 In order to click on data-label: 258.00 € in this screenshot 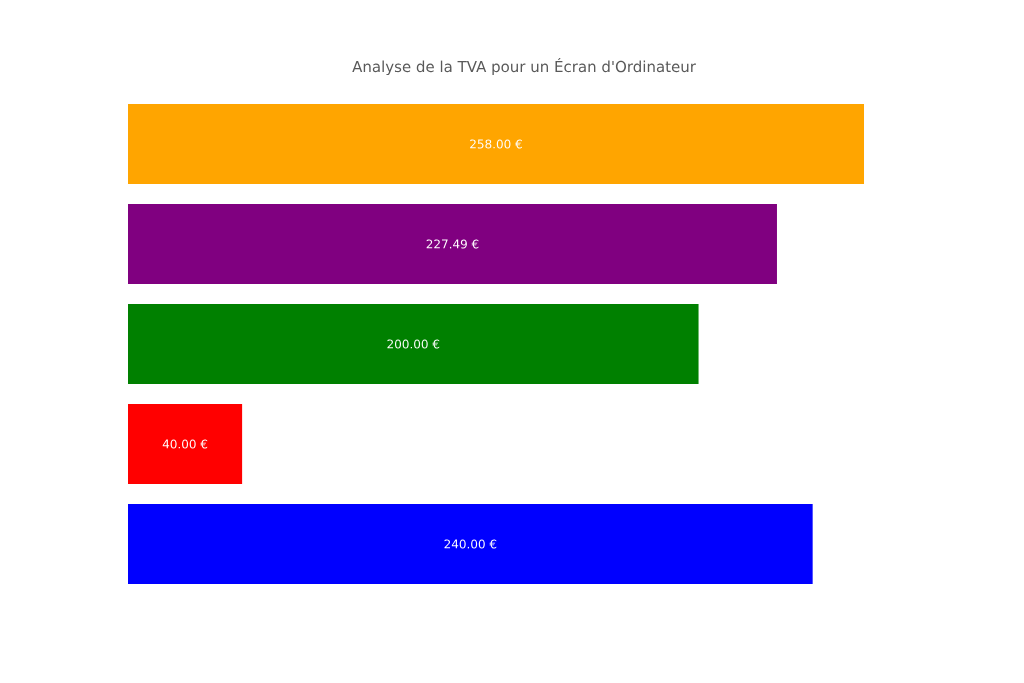, I will do `click(496, 144)`.